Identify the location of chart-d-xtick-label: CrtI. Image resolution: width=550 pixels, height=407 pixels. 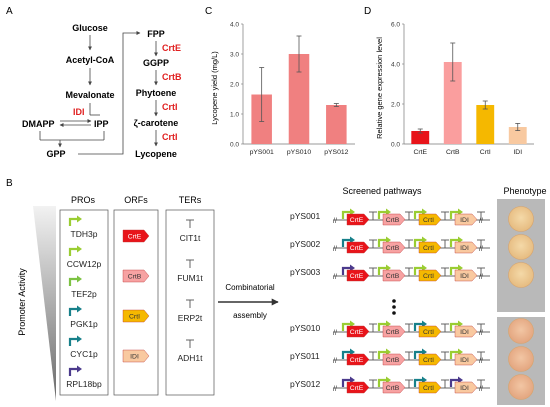
(485, 152).